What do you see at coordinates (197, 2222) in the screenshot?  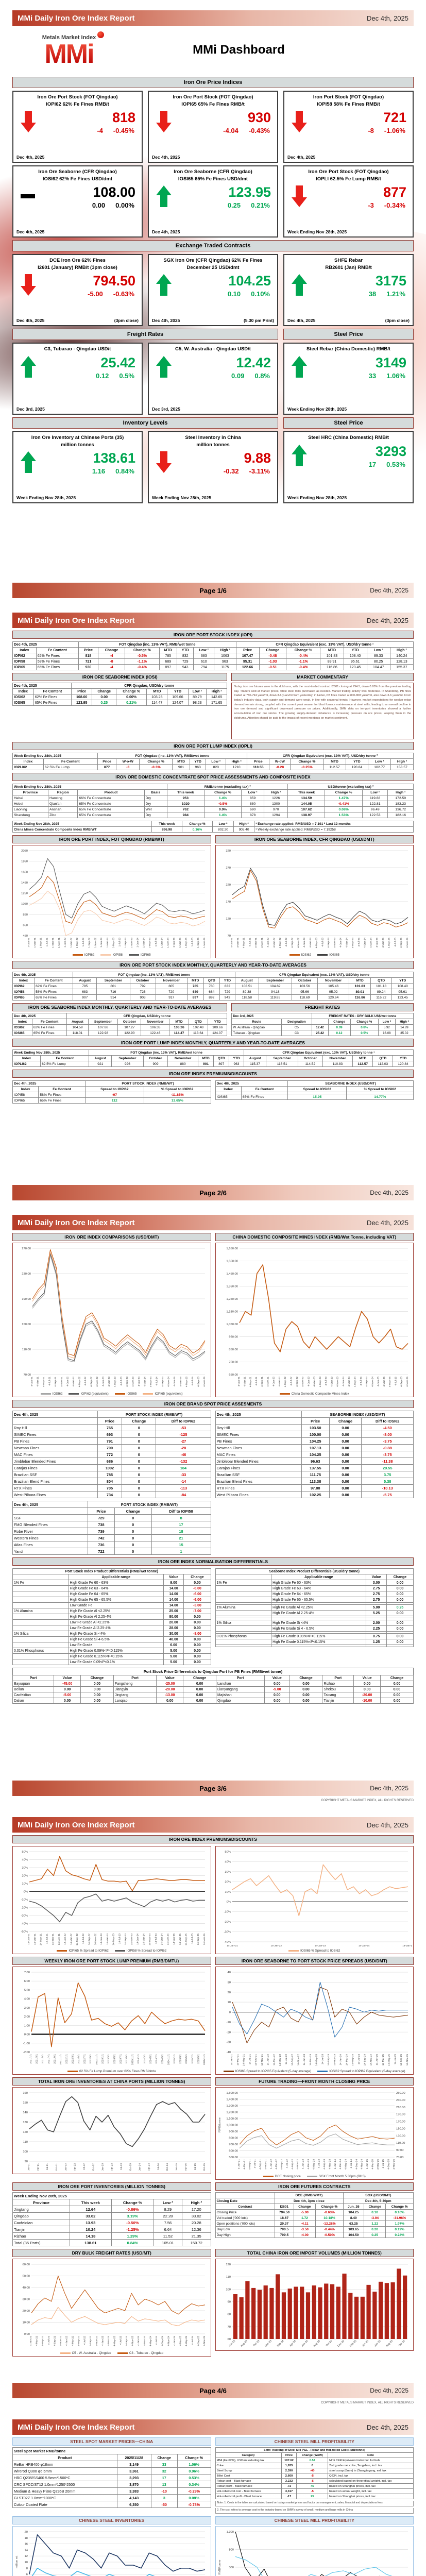 I see `table-cell: 20.28` at bounding box center [197, 2222].